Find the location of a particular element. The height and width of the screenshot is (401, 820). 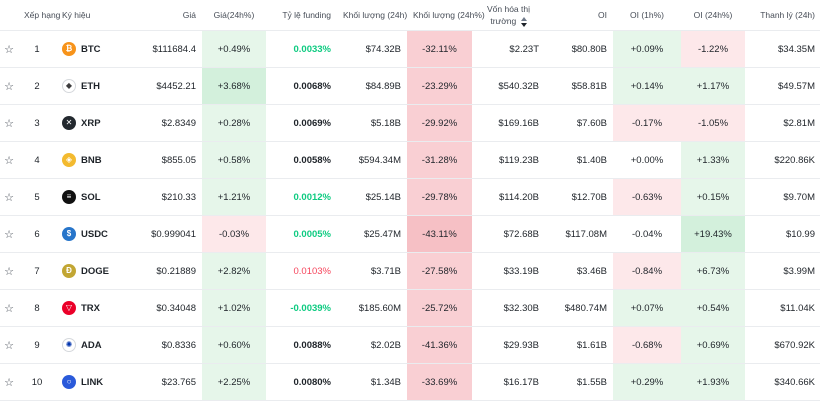

oi-24h-column-header: OI (24h%) is located at coordinates (713, 15).